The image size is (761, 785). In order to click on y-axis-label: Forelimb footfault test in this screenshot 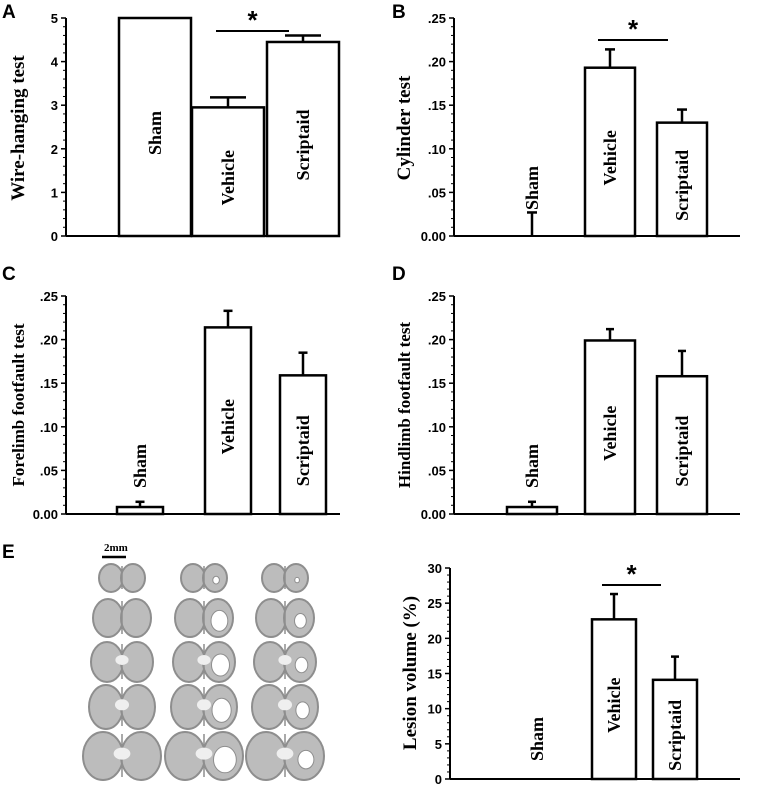, I will do `click(18, 404)`.